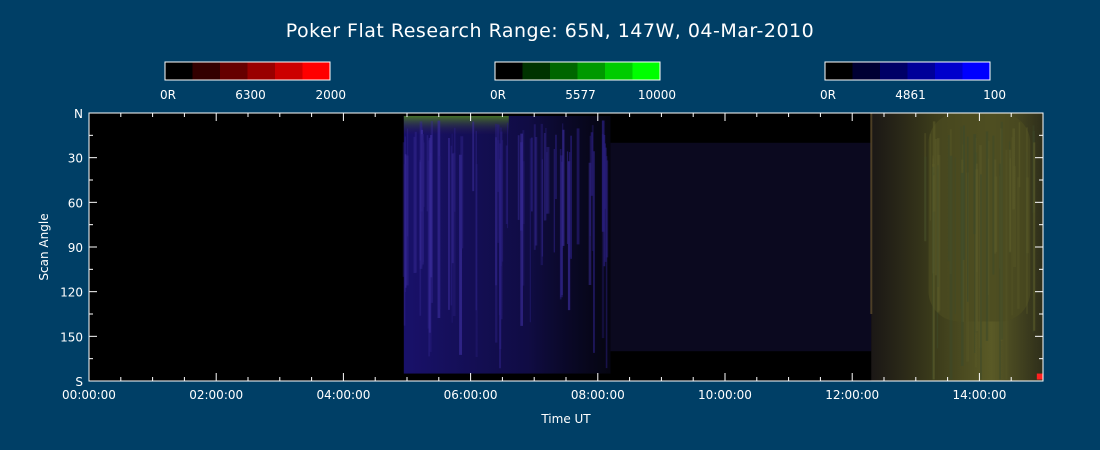  Describe the element at coordinates (580, 95) in the screenshot. I see `colorbar-wavelength-label: 5577` at that location.